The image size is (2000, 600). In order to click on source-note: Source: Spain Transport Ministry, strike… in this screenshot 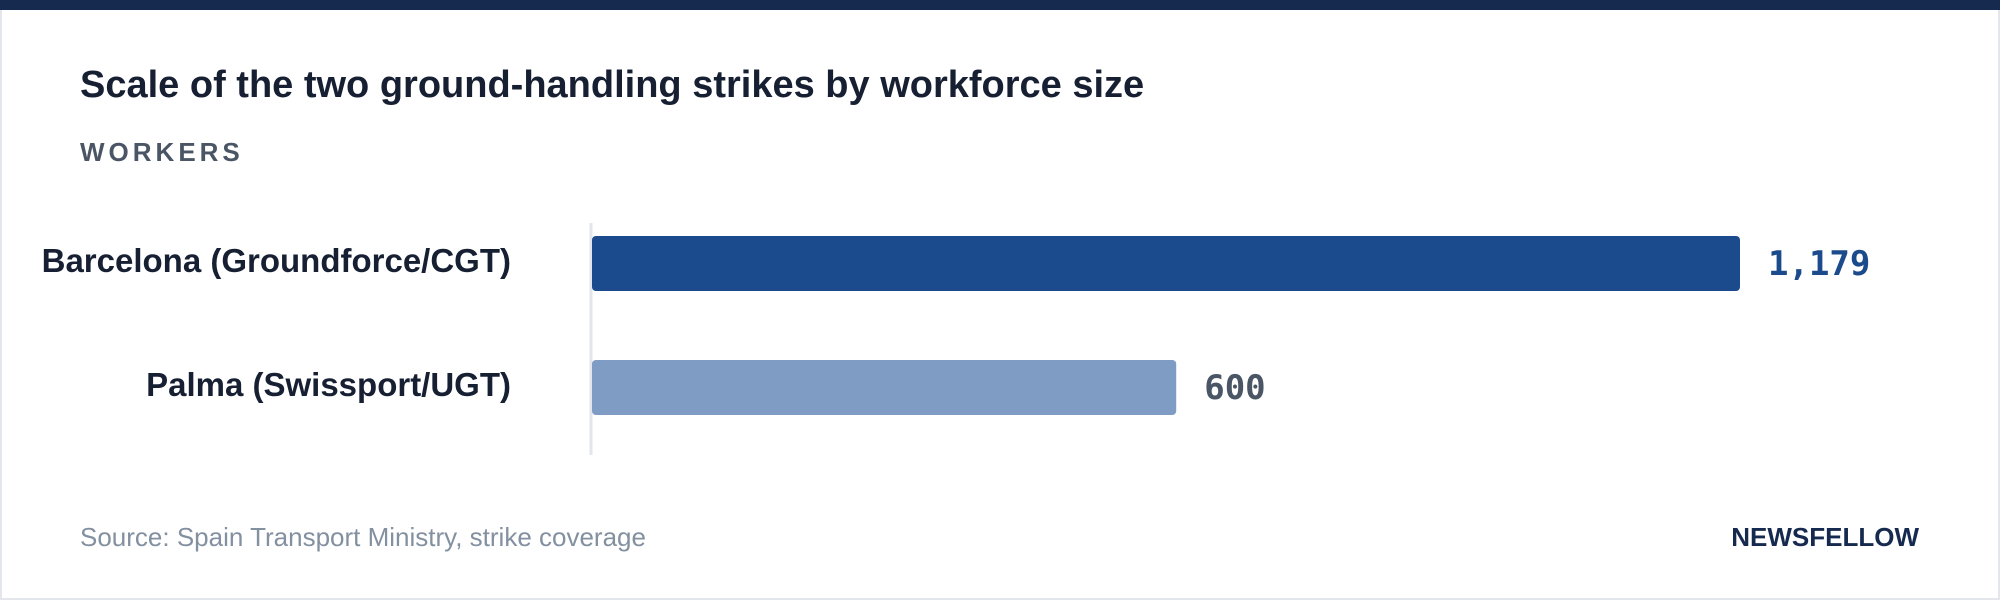, I will do `click(363, 537)`.